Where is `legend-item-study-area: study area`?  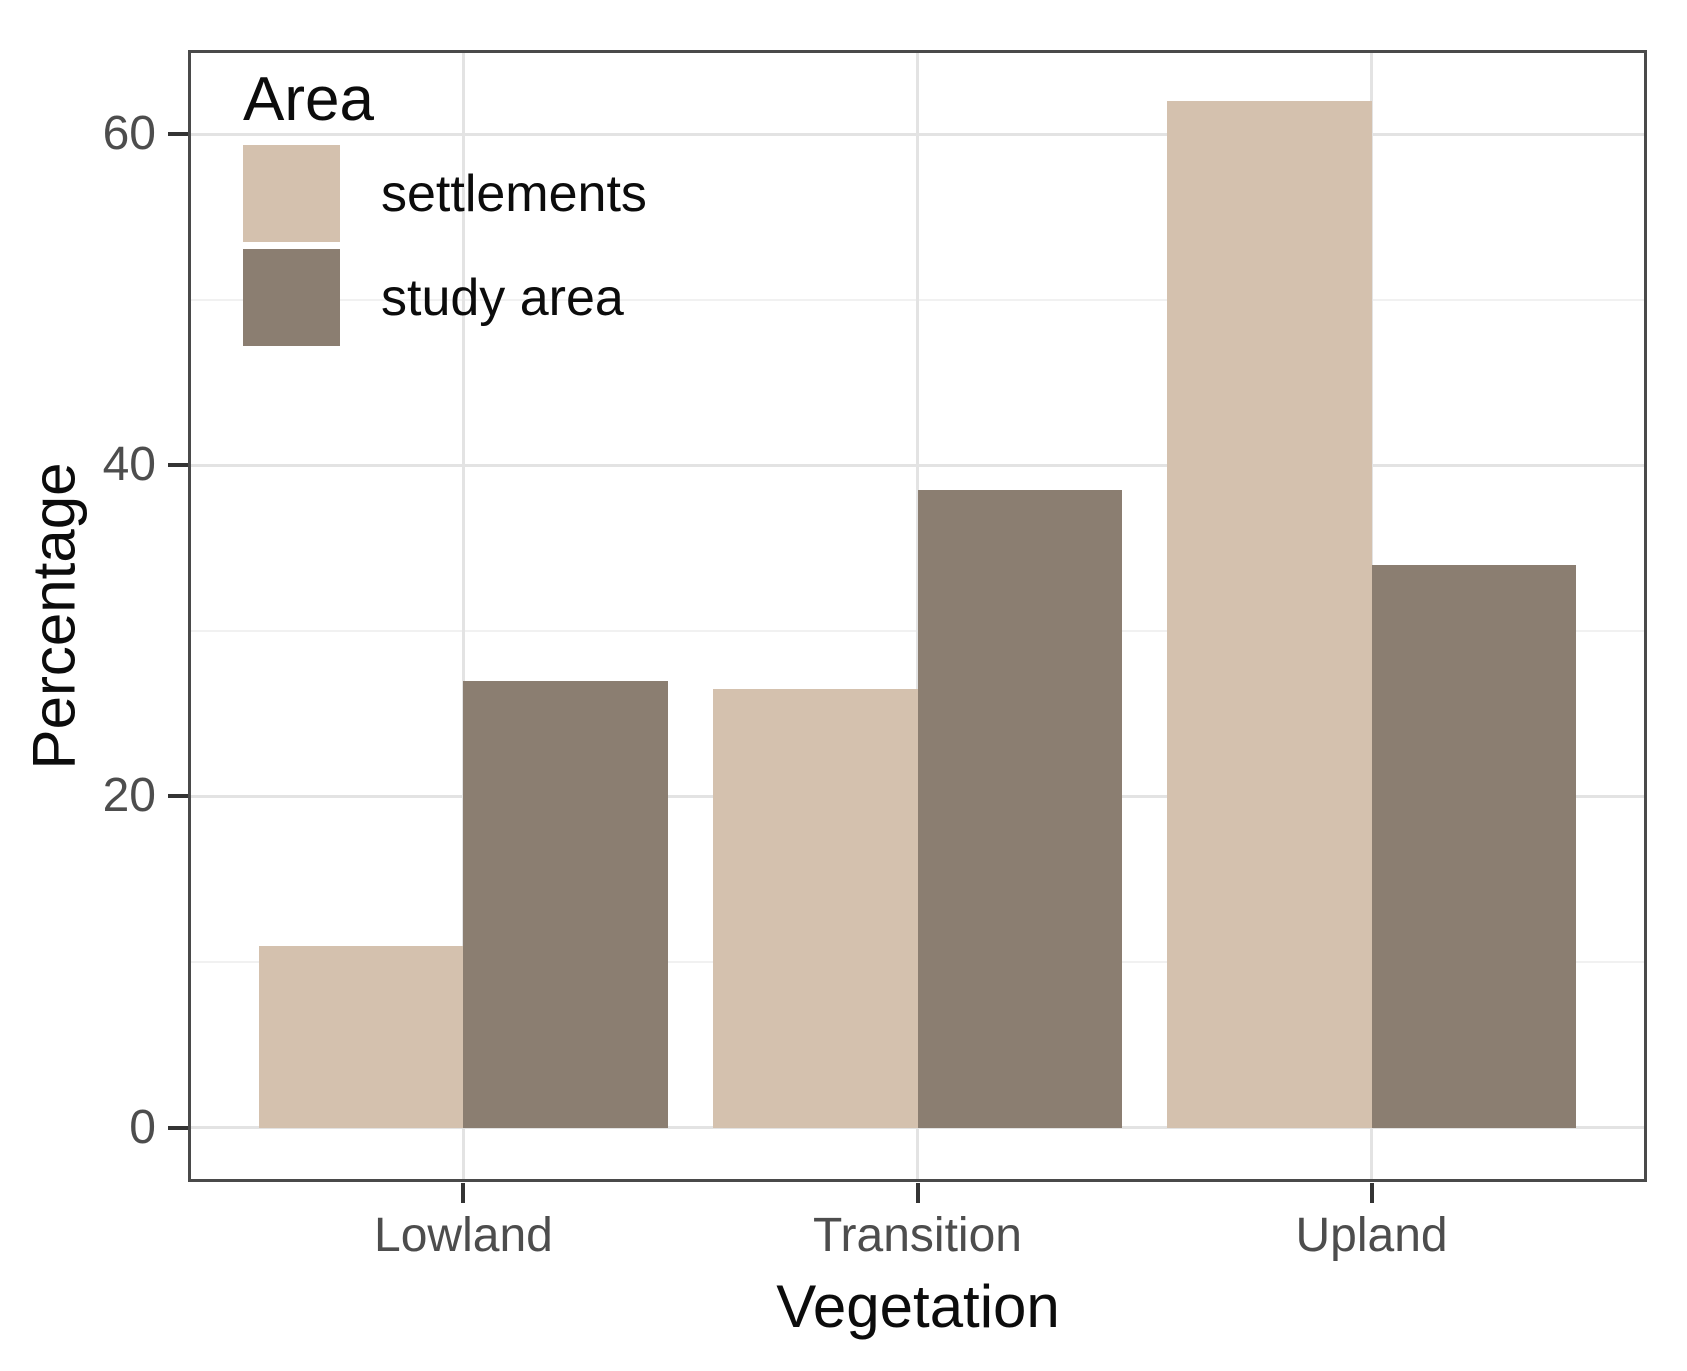
legend-item-study-area: study area is located at coordinates (445, 297).